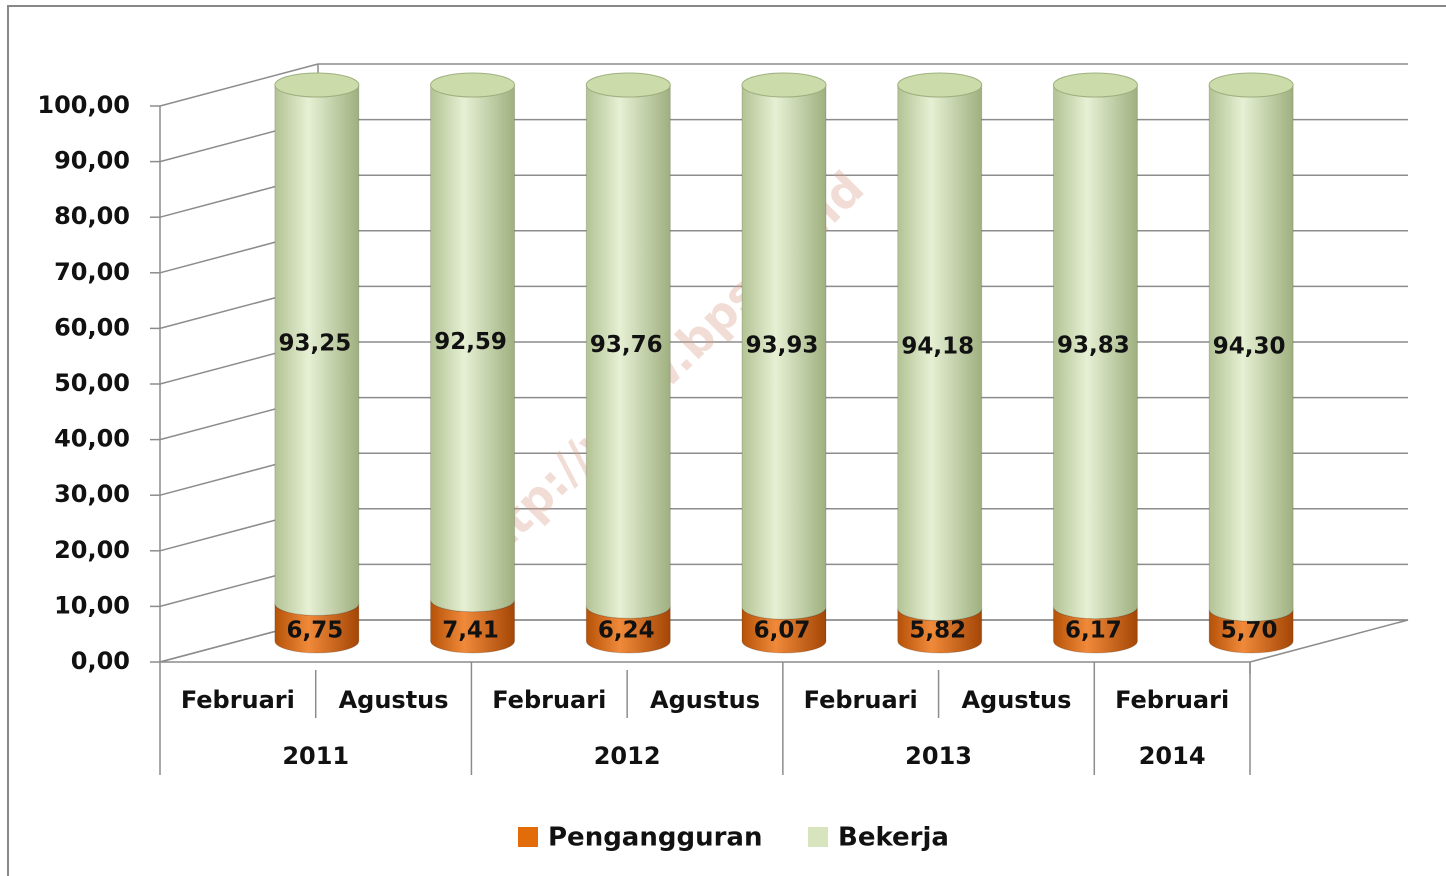  Describe the element at coordinates (782, 346) in the screenshot. I see `value-label: 93,93` at that location.